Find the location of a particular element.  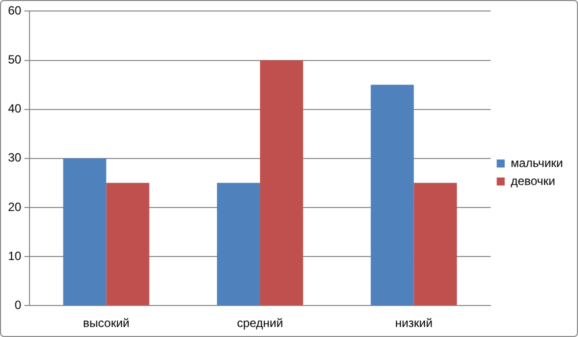

y-tick-label: 40 is located at coordinates (15, 109).